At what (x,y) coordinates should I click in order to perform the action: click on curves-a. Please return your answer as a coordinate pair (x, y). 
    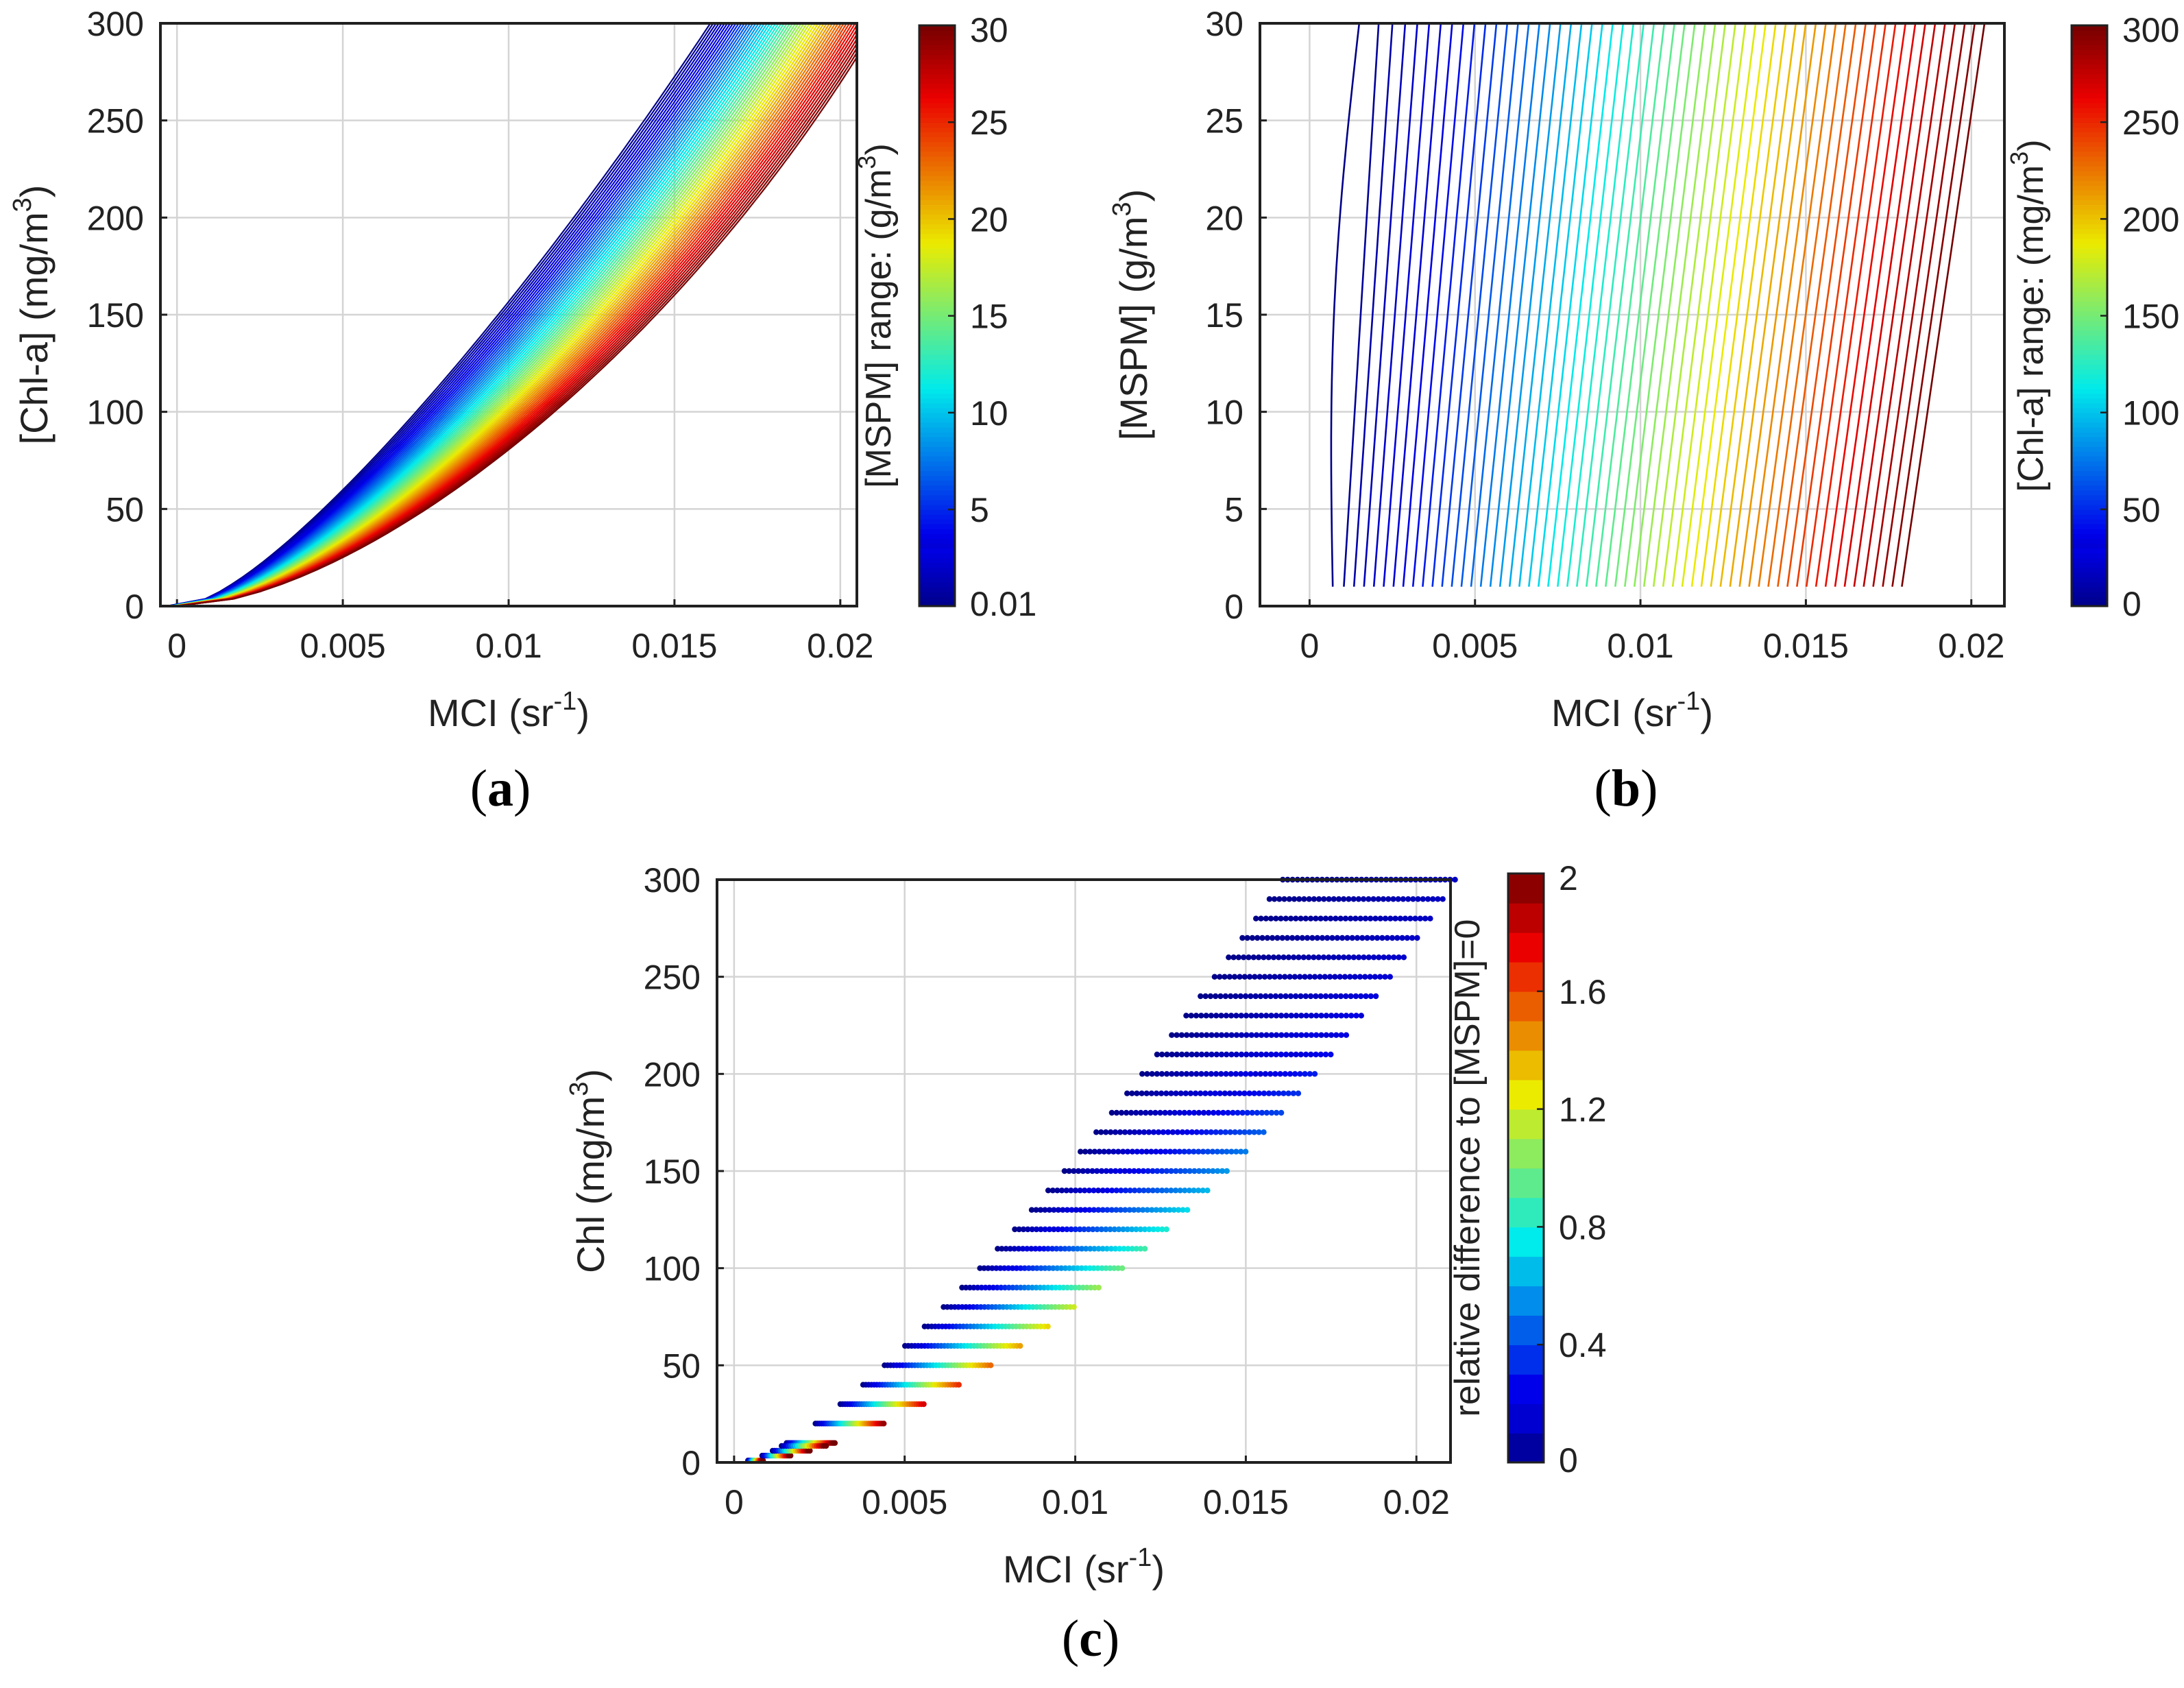
    Looking at the image, I should click on (512, 314).